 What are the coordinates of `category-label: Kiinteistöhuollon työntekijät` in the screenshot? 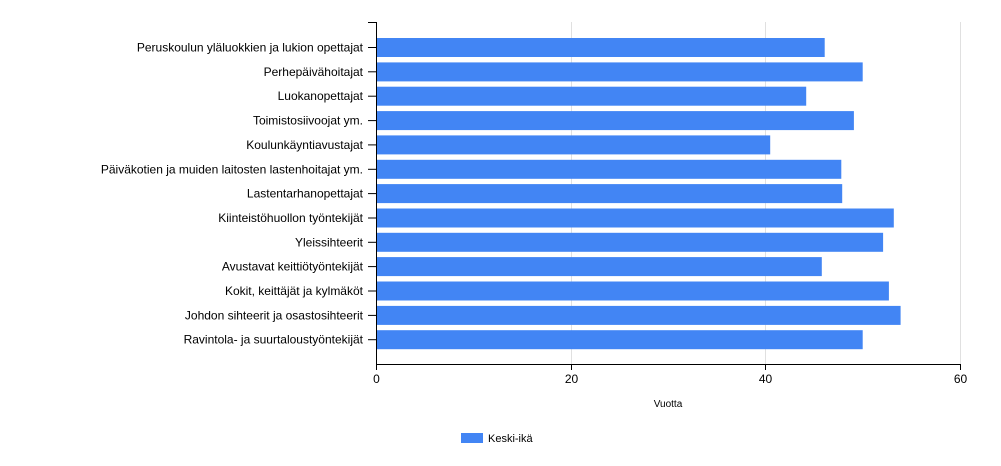 It's located at (290, 218).